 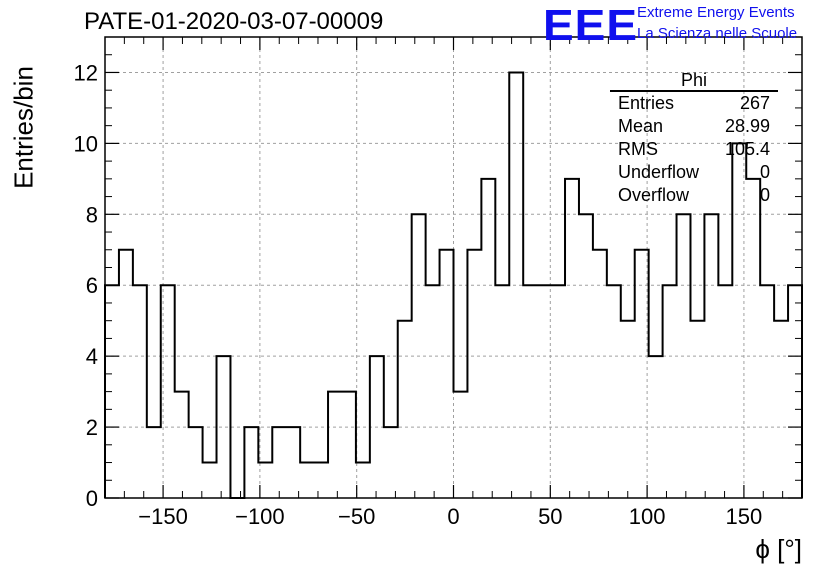 I want to click on y-tick-label: 2, so click(x=92, y=427).